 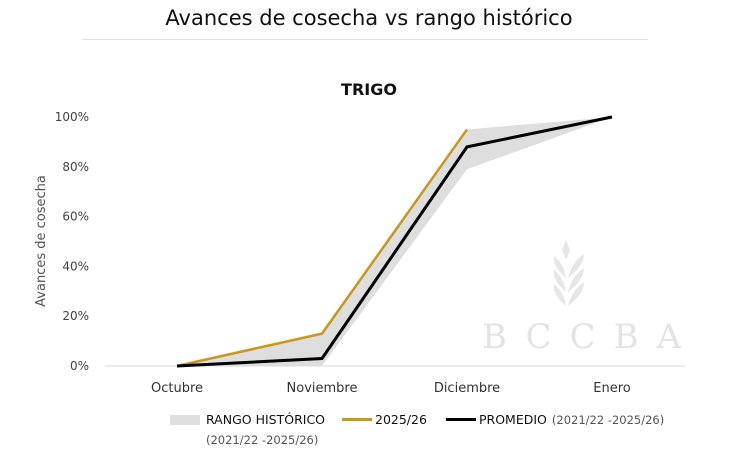 What do you see at coordinates (365, 39) in the screenshot?
I see `title-divider` at bounding box center [365, 39].